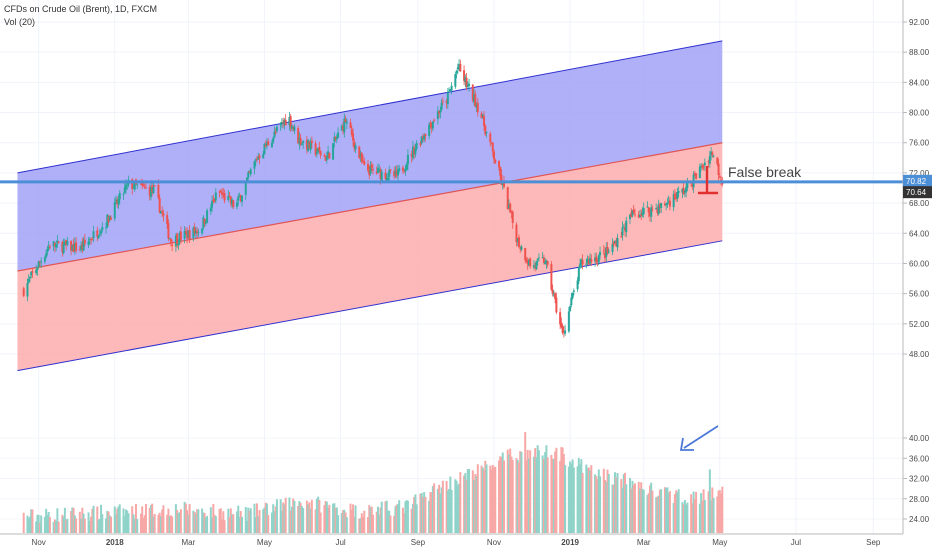  I want to click on volume-indicator-label: Vol (20), so click(20, 22).